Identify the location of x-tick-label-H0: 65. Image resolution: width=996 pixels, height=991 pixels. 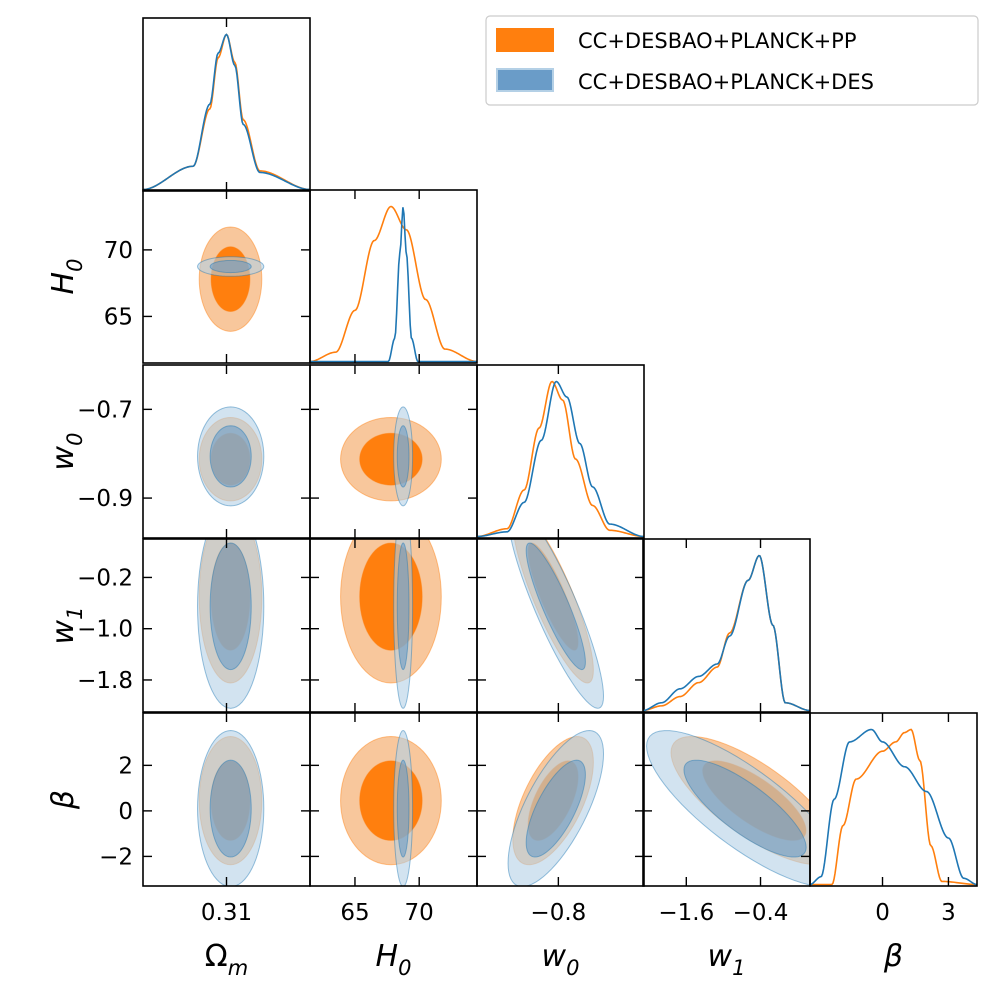
(354, 913).